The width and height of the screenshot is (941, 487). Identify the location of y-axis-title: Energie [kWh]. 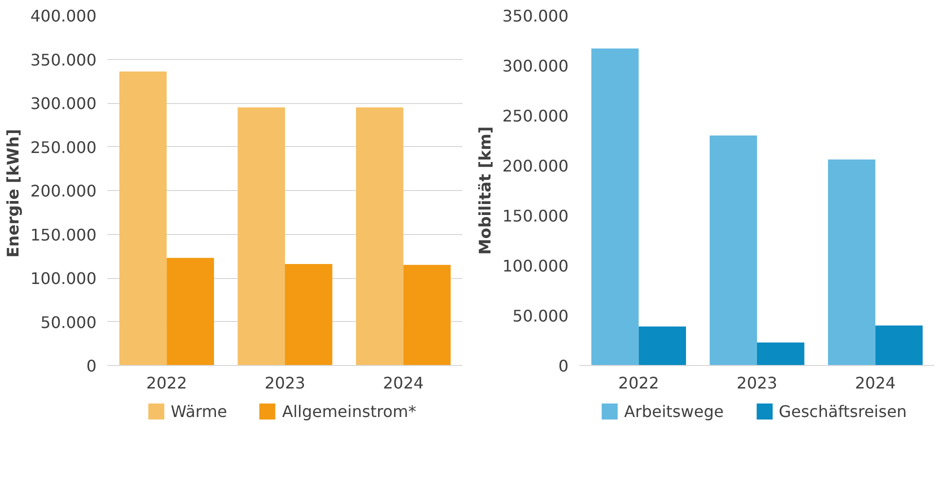
(12, 193).